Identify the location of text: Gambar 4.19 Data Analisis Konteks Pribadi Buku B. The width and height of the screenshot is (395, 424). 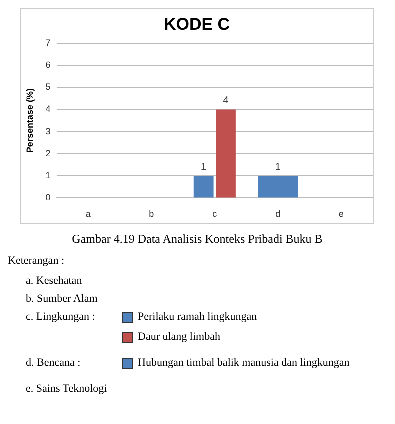
(197, 239).